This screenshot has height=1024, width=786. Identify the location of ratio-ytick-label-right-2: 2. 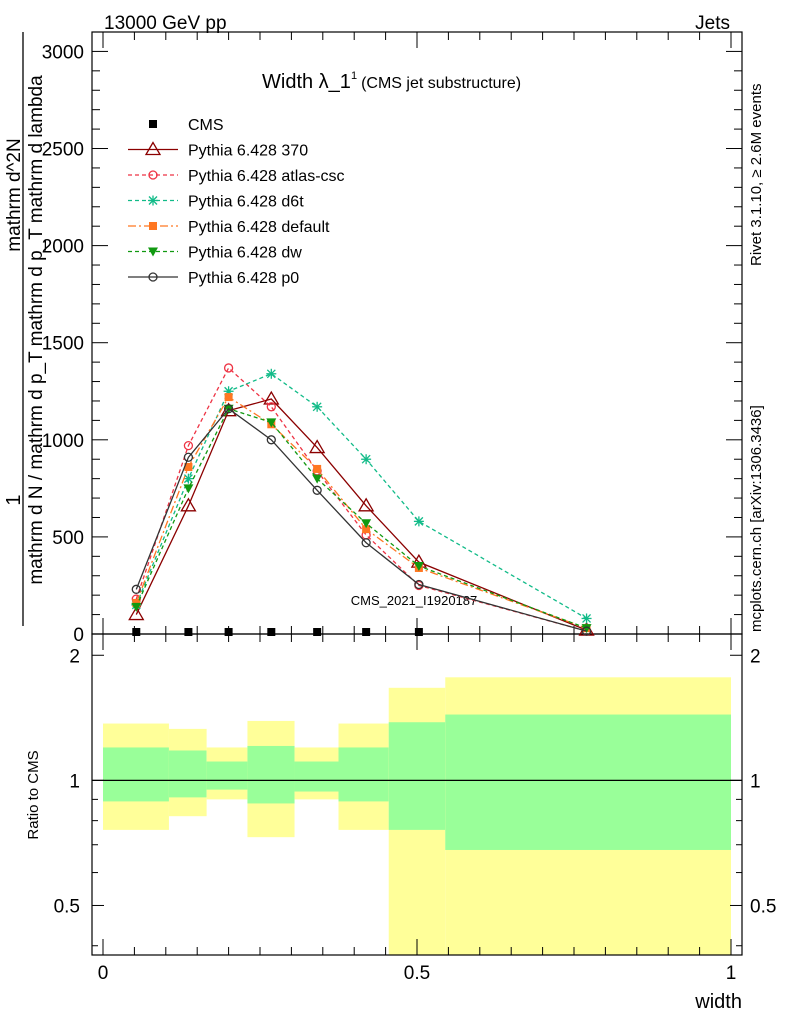
(755, 656).